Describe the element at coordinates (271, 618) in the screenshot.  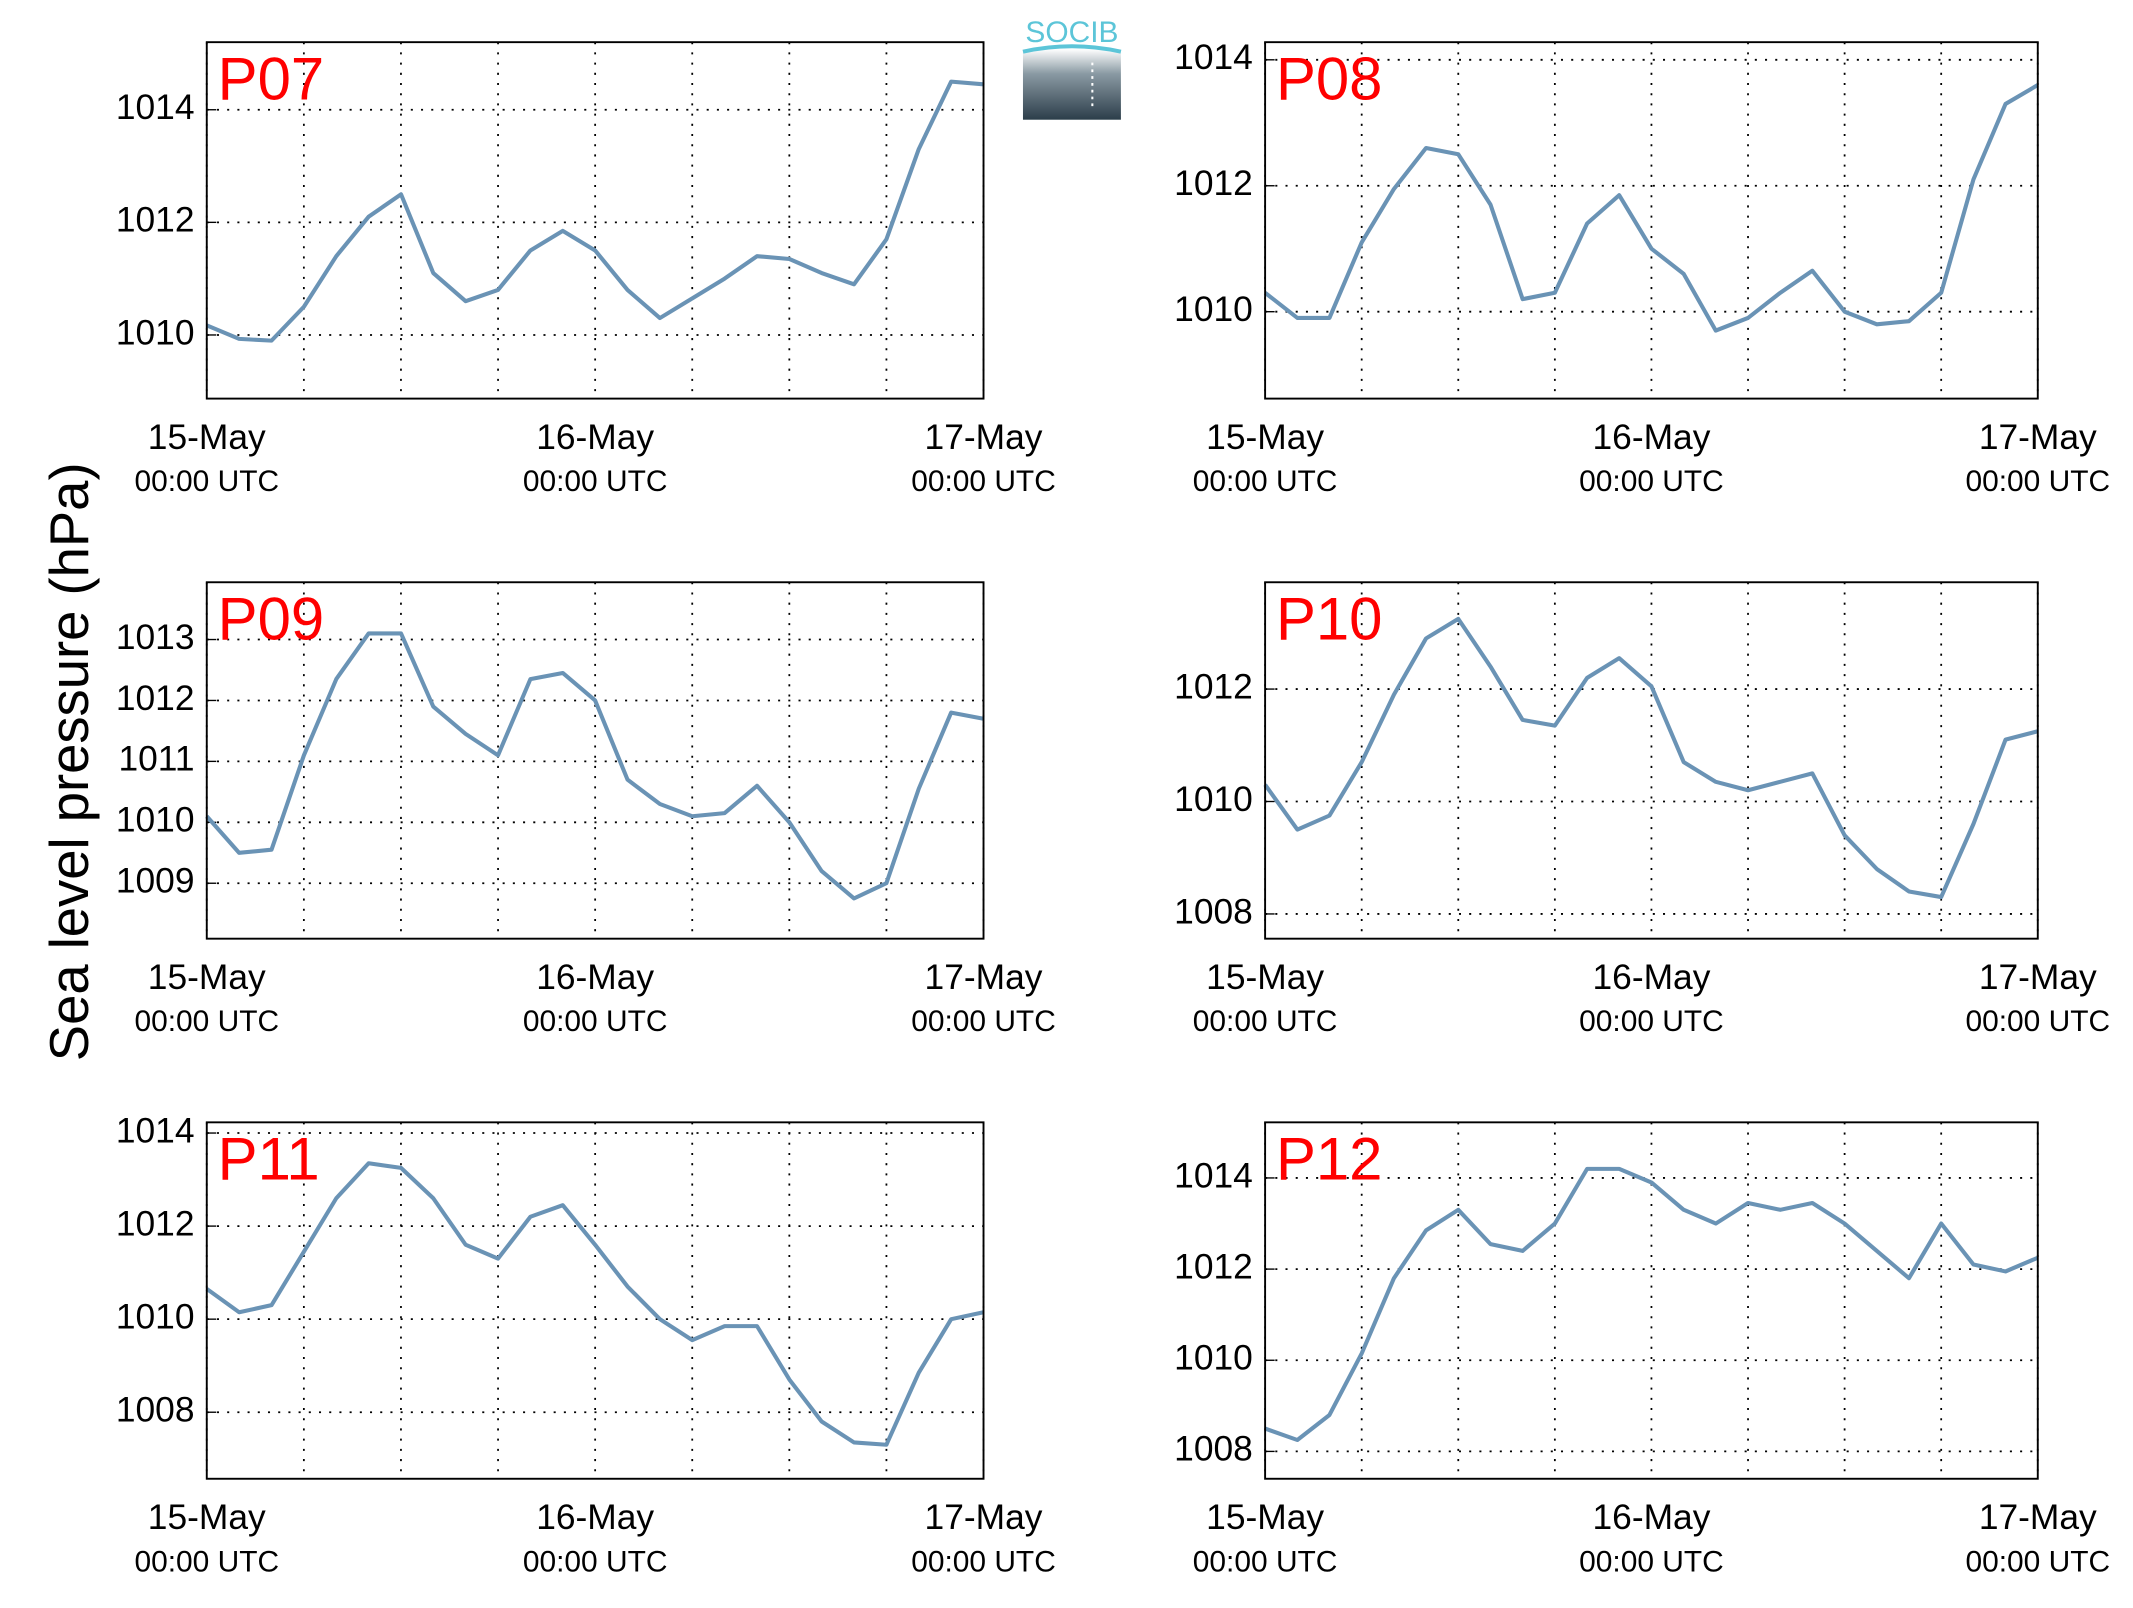
I see `panel-title: P09` at that location.